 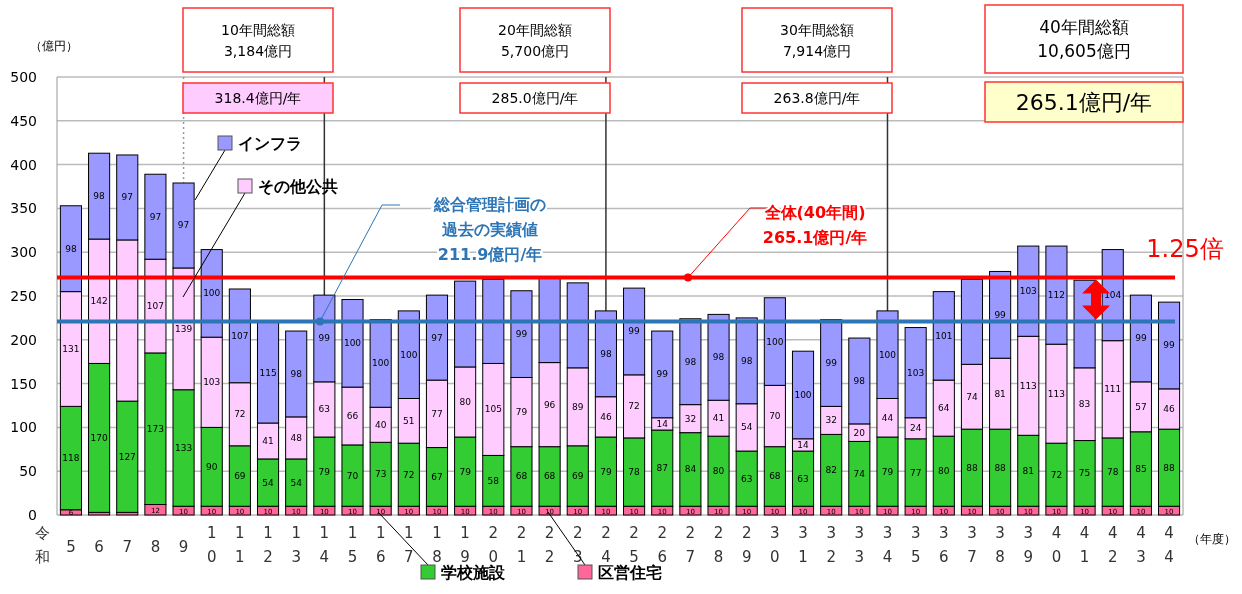 What do you see at coordinates (859, 432) in the screenshot?
I see `data-label: 20` at bounding box center [859, 432].